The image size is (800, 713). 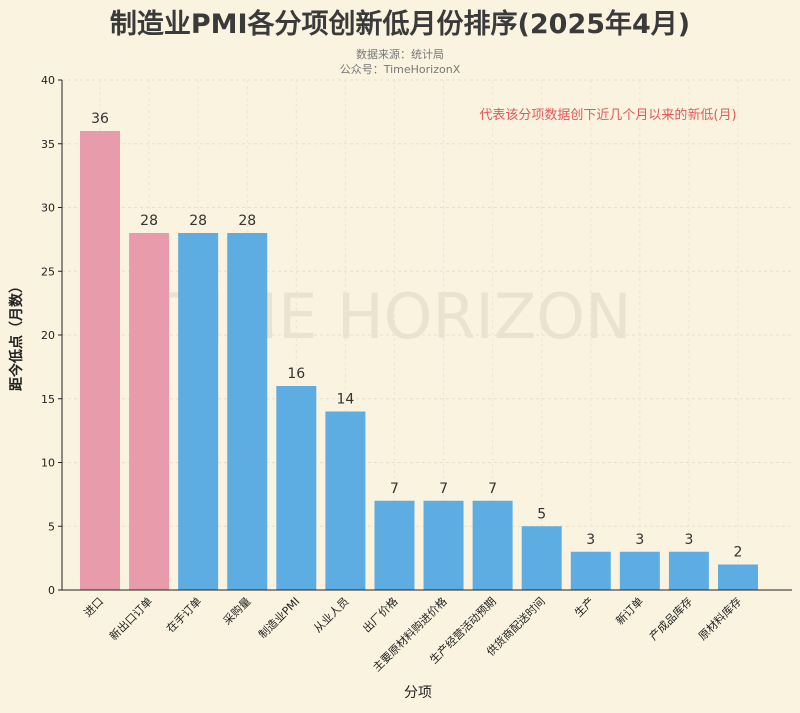 What do you see at coordinates (380, 614) in the screenshot?
I see `x-tick-label: 出厂价格` at bounding box center [380, 614].